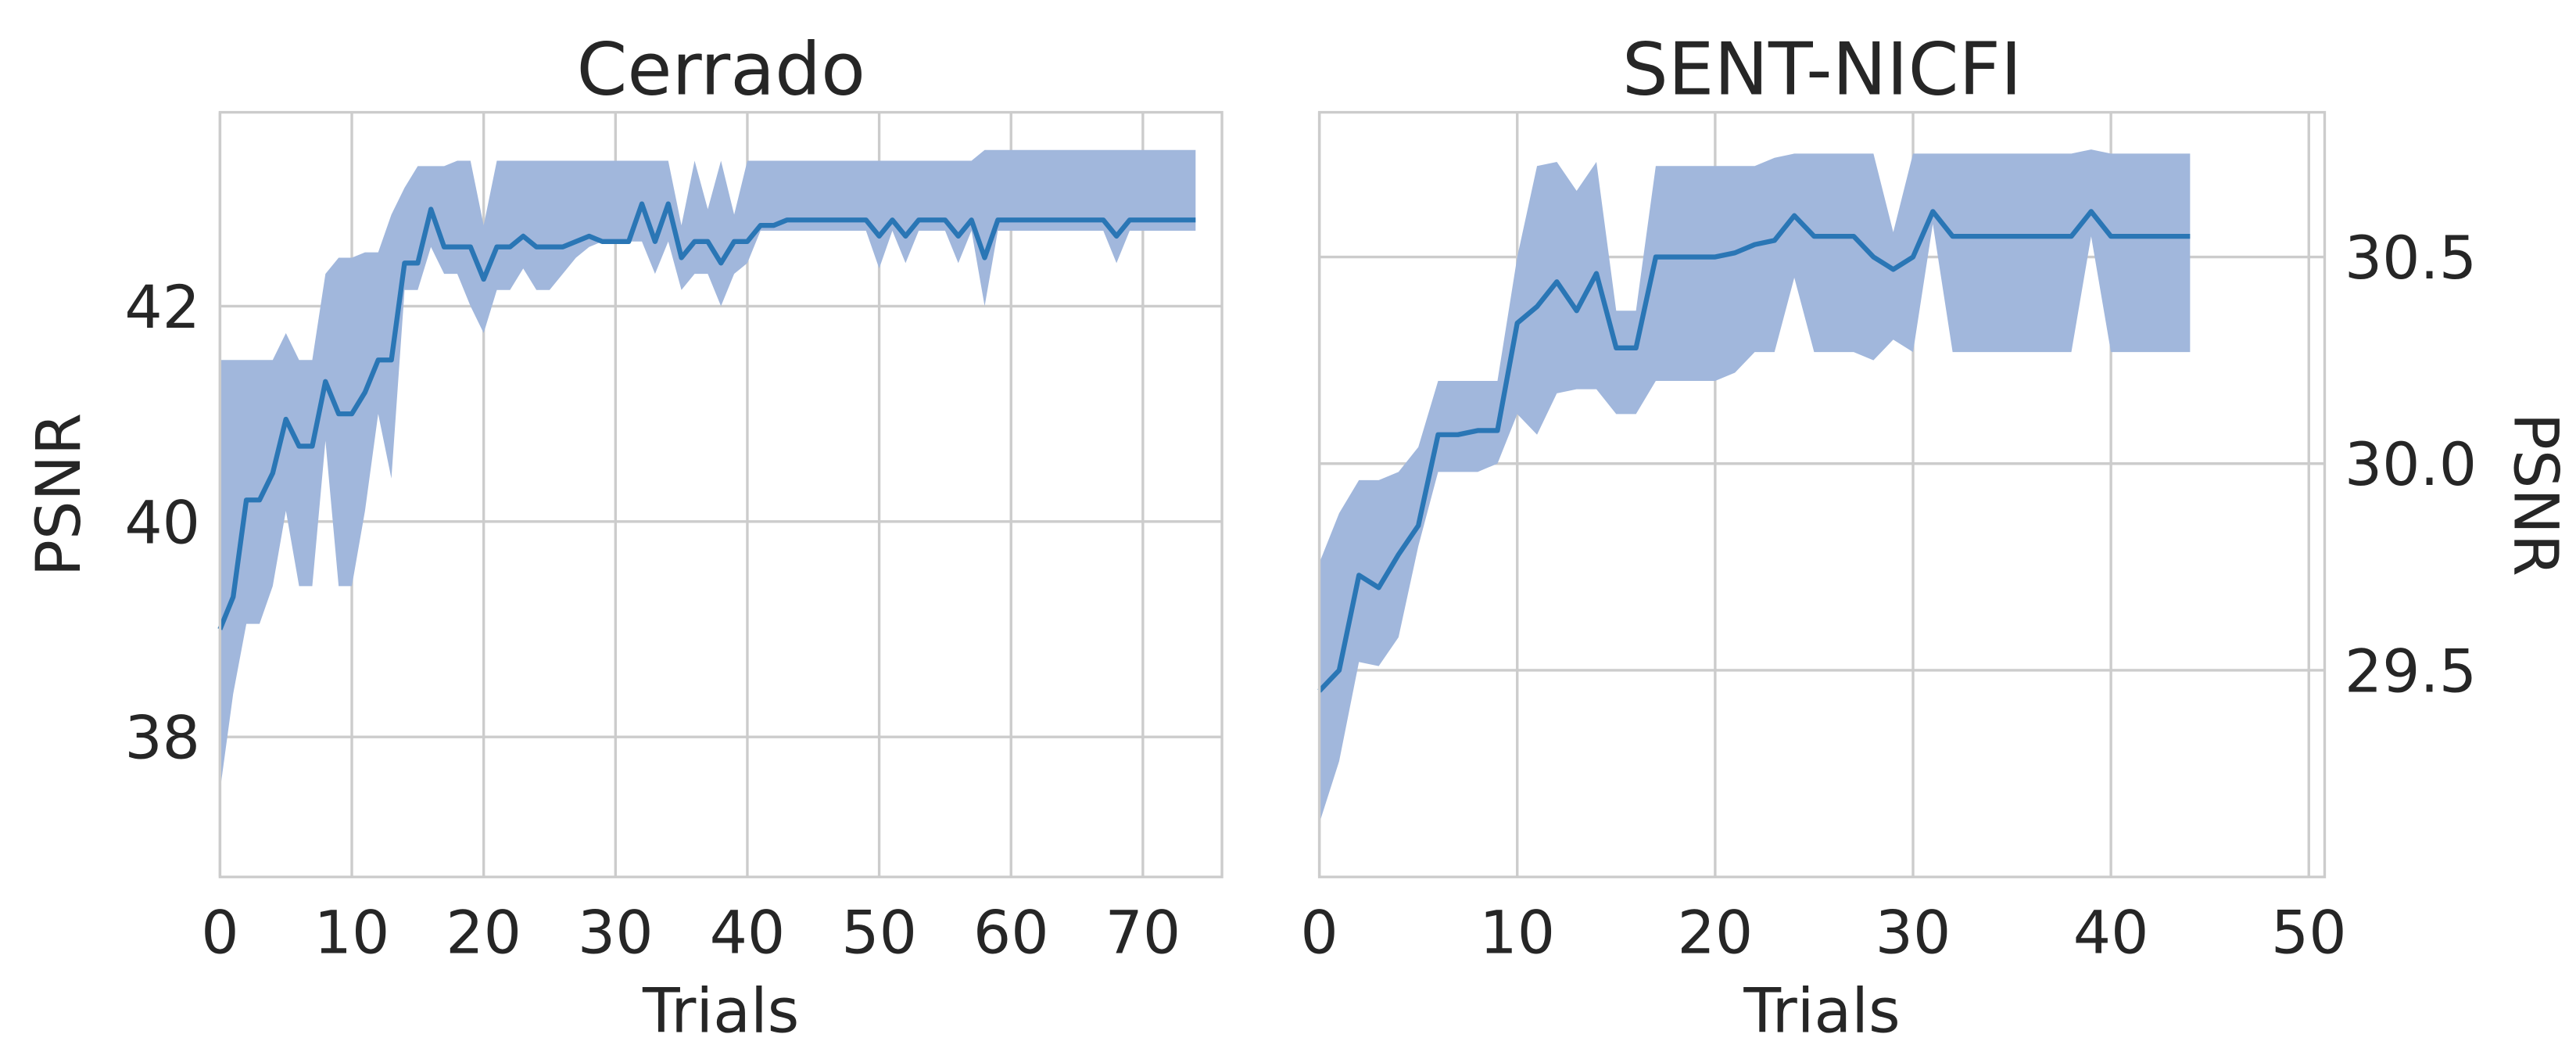 The height and width of the screenshot is (1052, 2576). I want to click on x-tick-label: 70, so click(1143, 932).